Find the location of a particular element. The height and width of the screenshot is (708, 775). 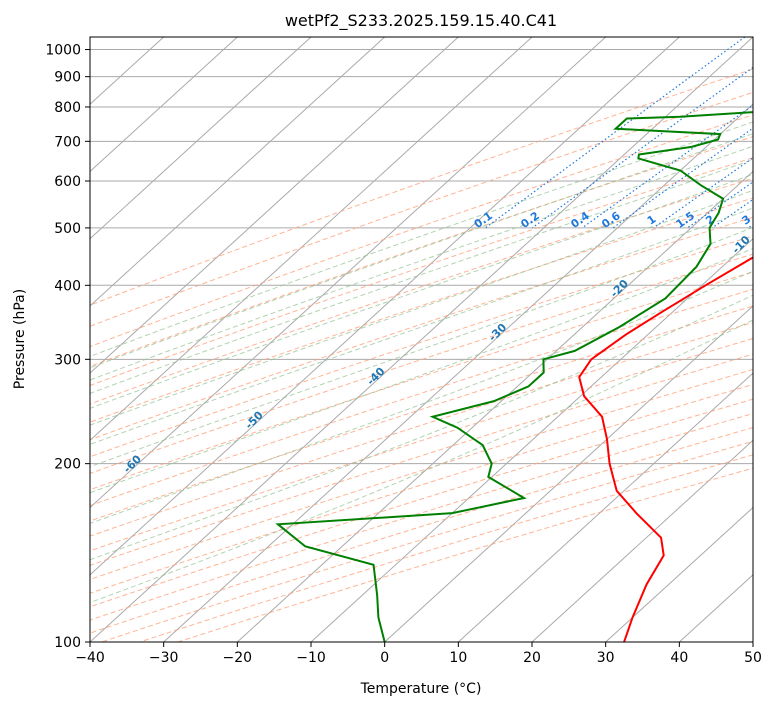

y-tick-label: 900 is located at coordinates (67, 78).